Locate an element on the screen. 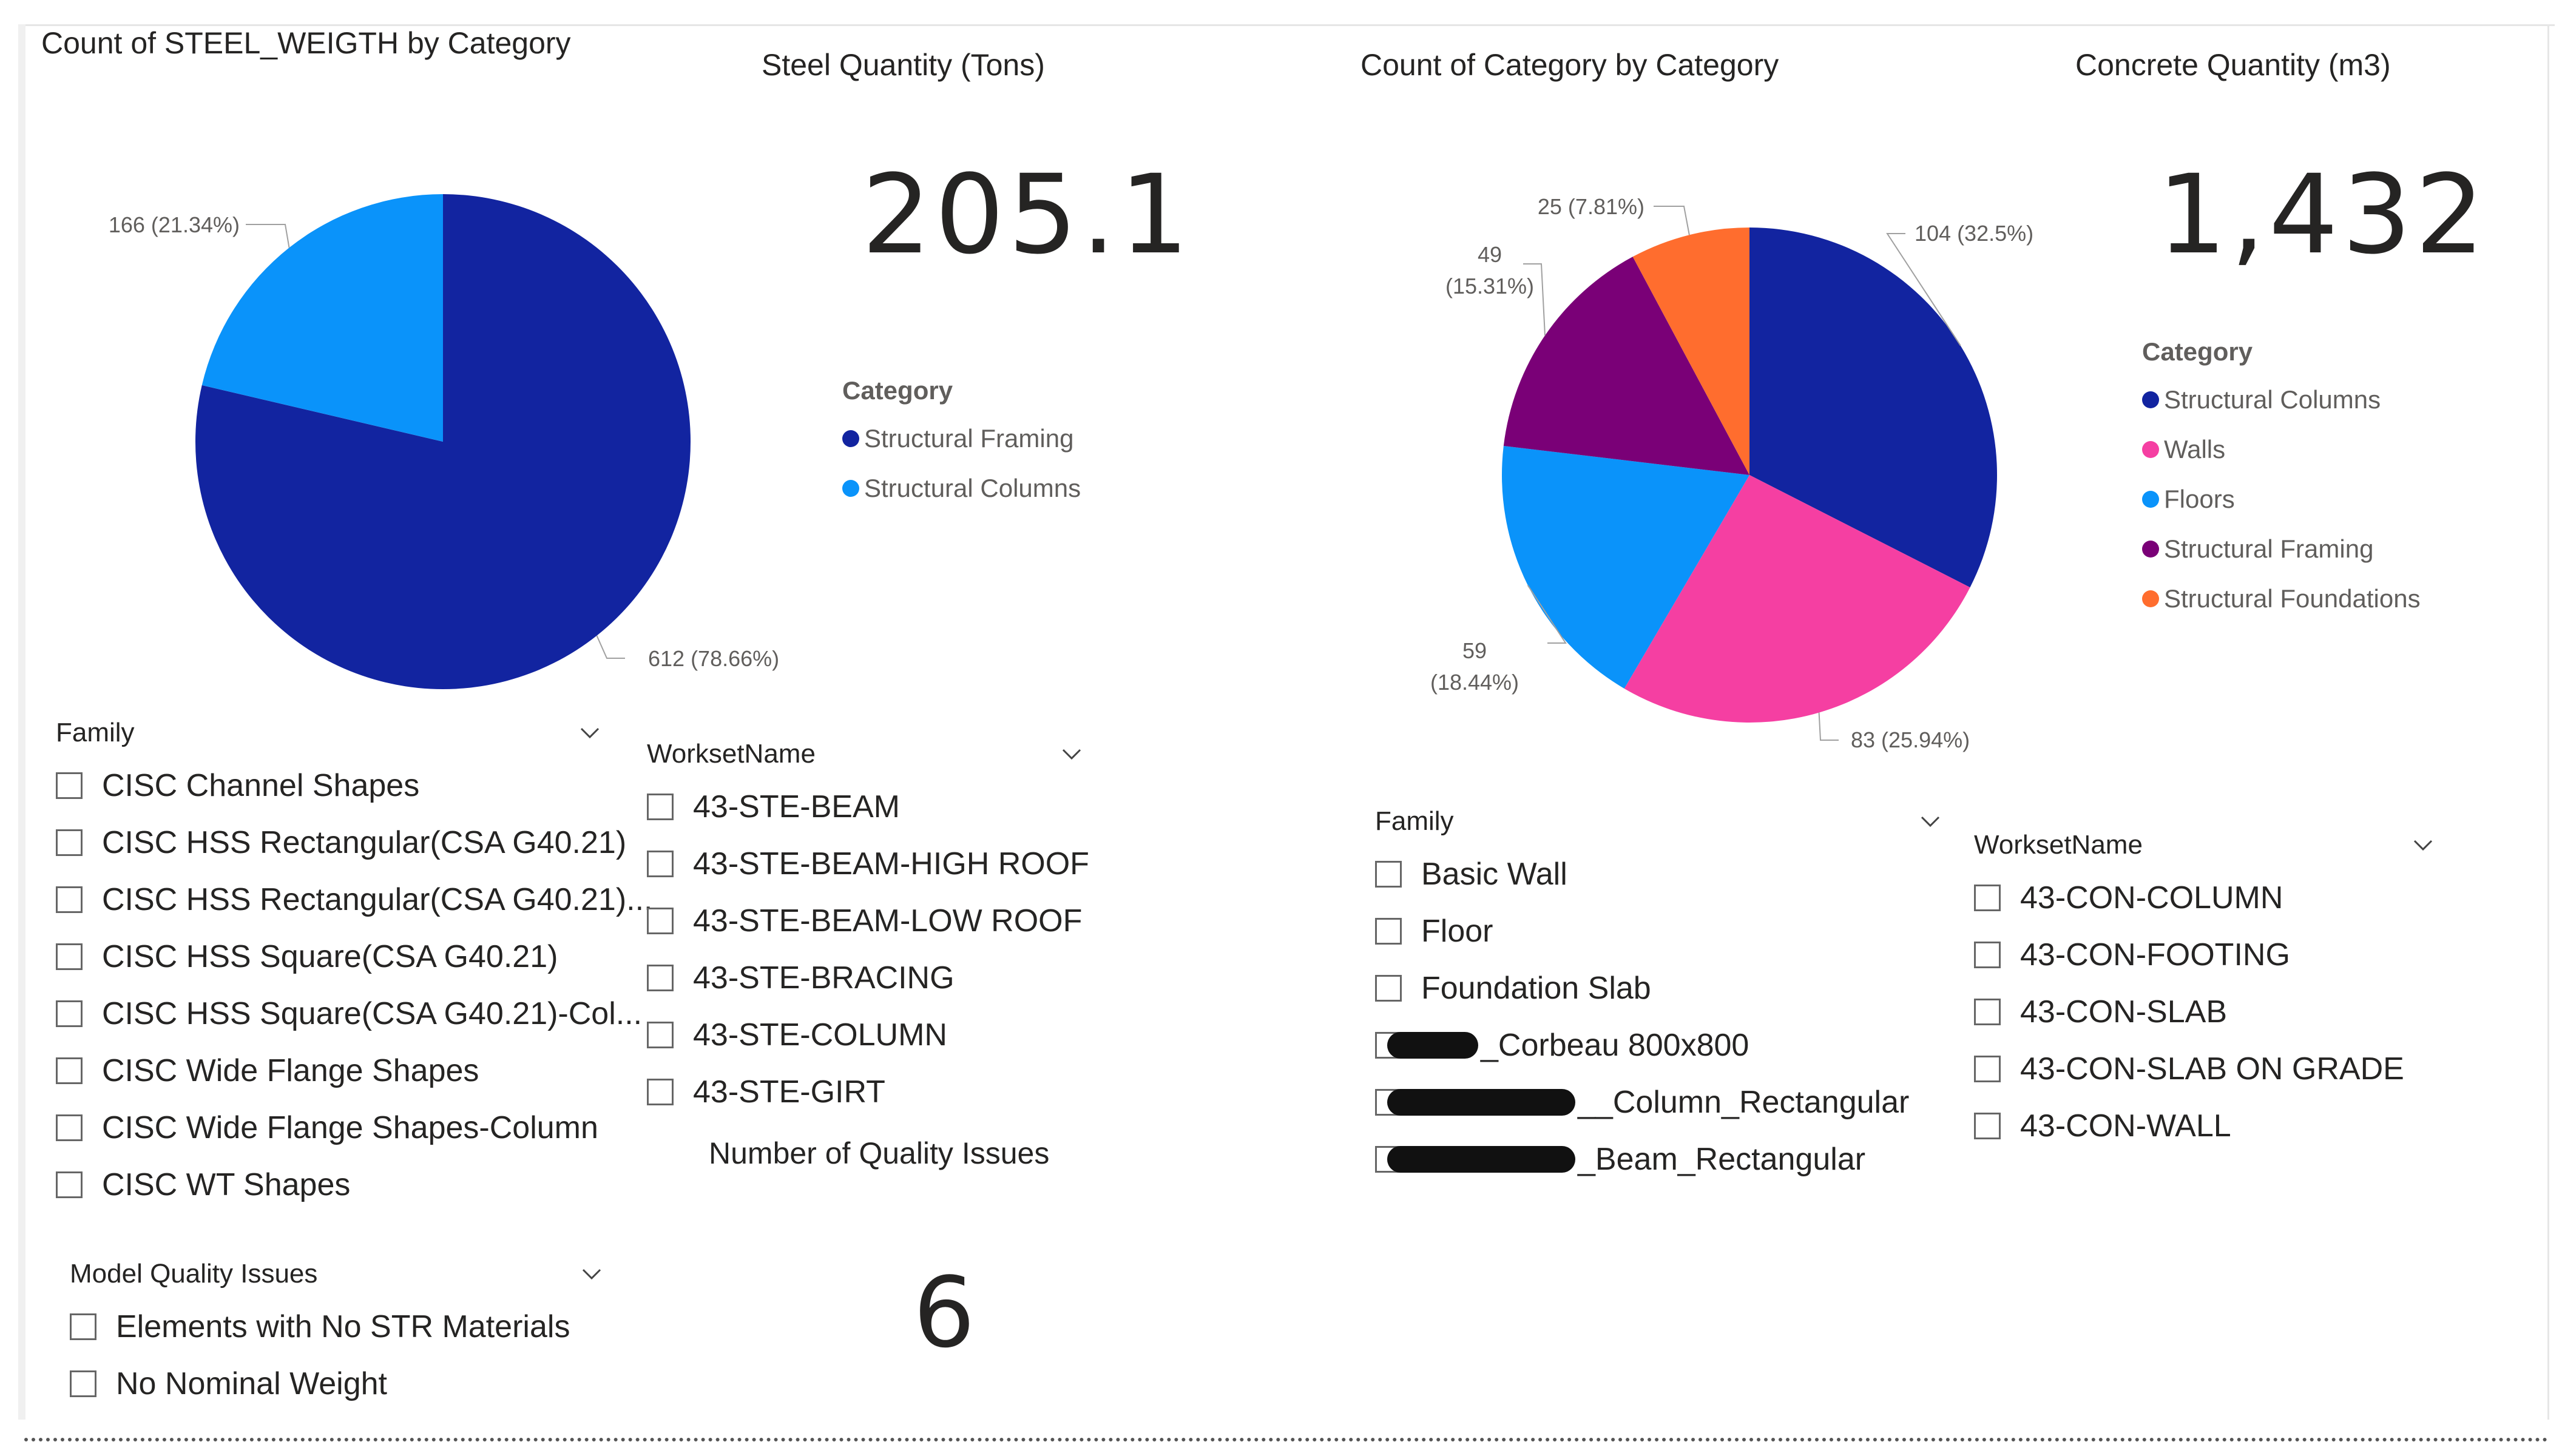 The height and width of the screenshot is (1456, 2562). concrete-legend-item-foundations: Structural Foundations is located at coordinates (2281, 599).